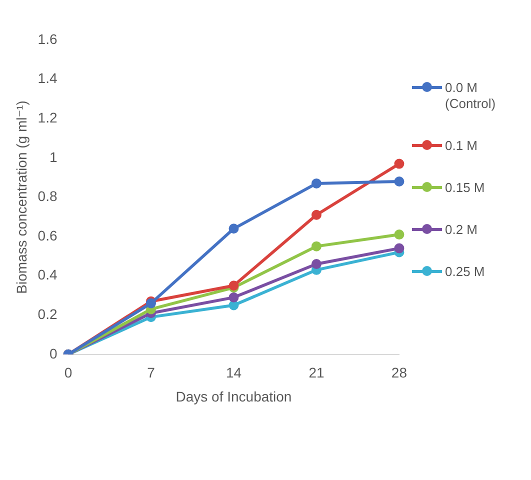 Image resolution: width=531 pixels, height=480 pixels. What do you see at coordinates (48, 274) in the screenshot?
I see `y-tick-label: 0.4` at bounding box center [48, 274].